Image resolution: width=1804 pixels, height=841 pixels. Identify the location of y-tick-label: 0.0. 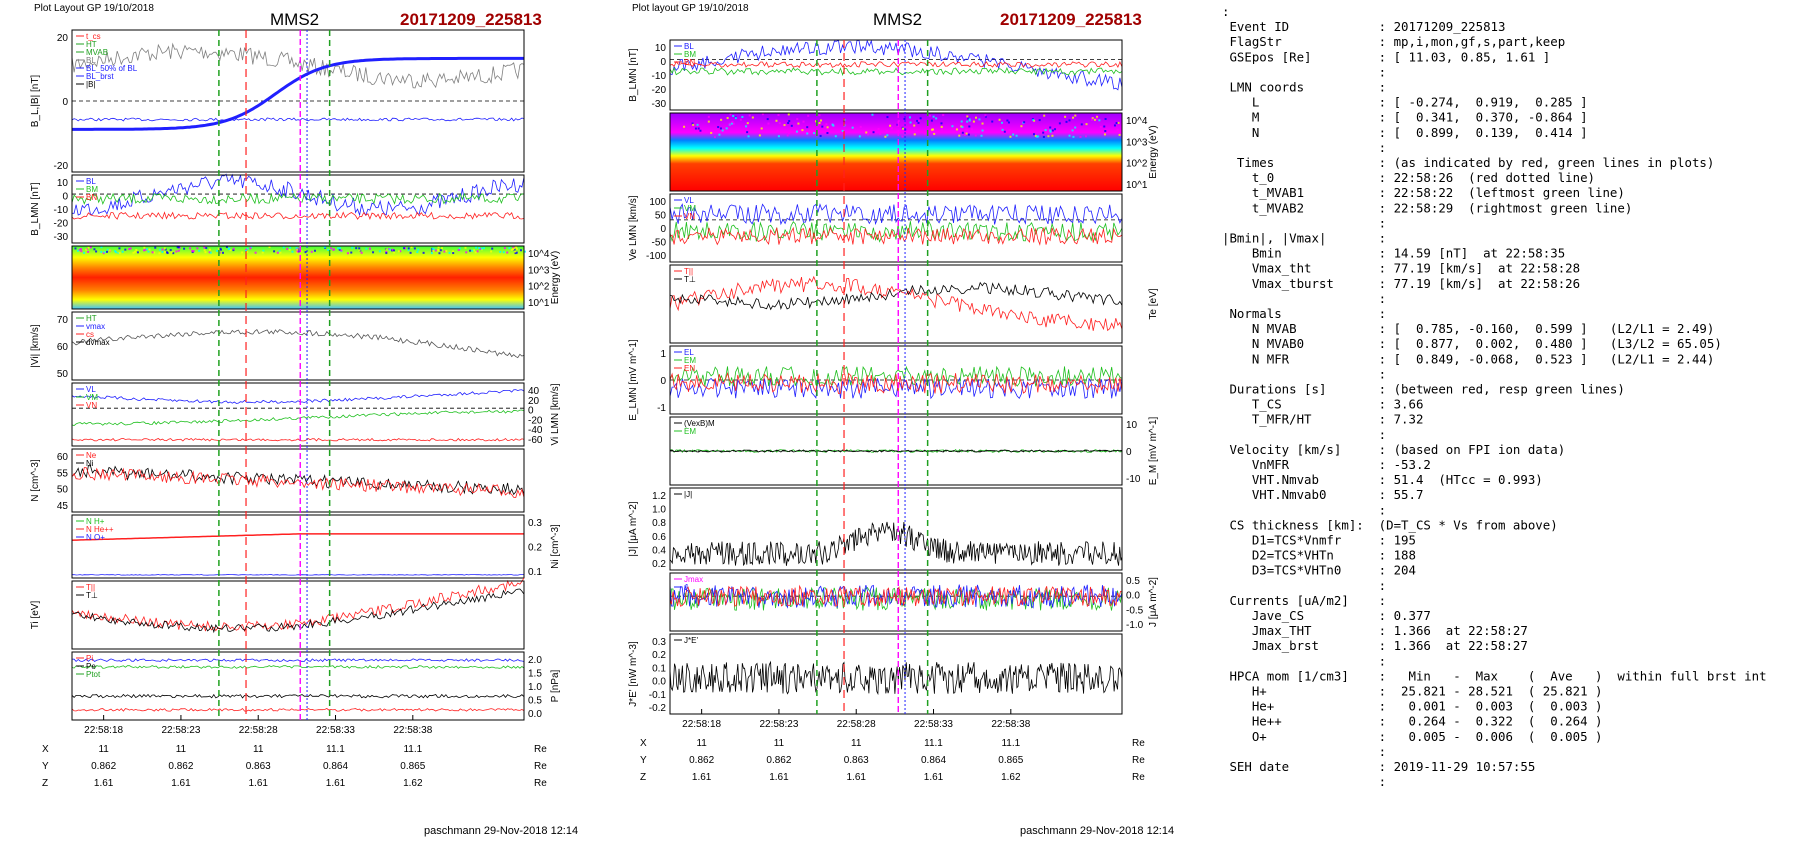
(659, 682).